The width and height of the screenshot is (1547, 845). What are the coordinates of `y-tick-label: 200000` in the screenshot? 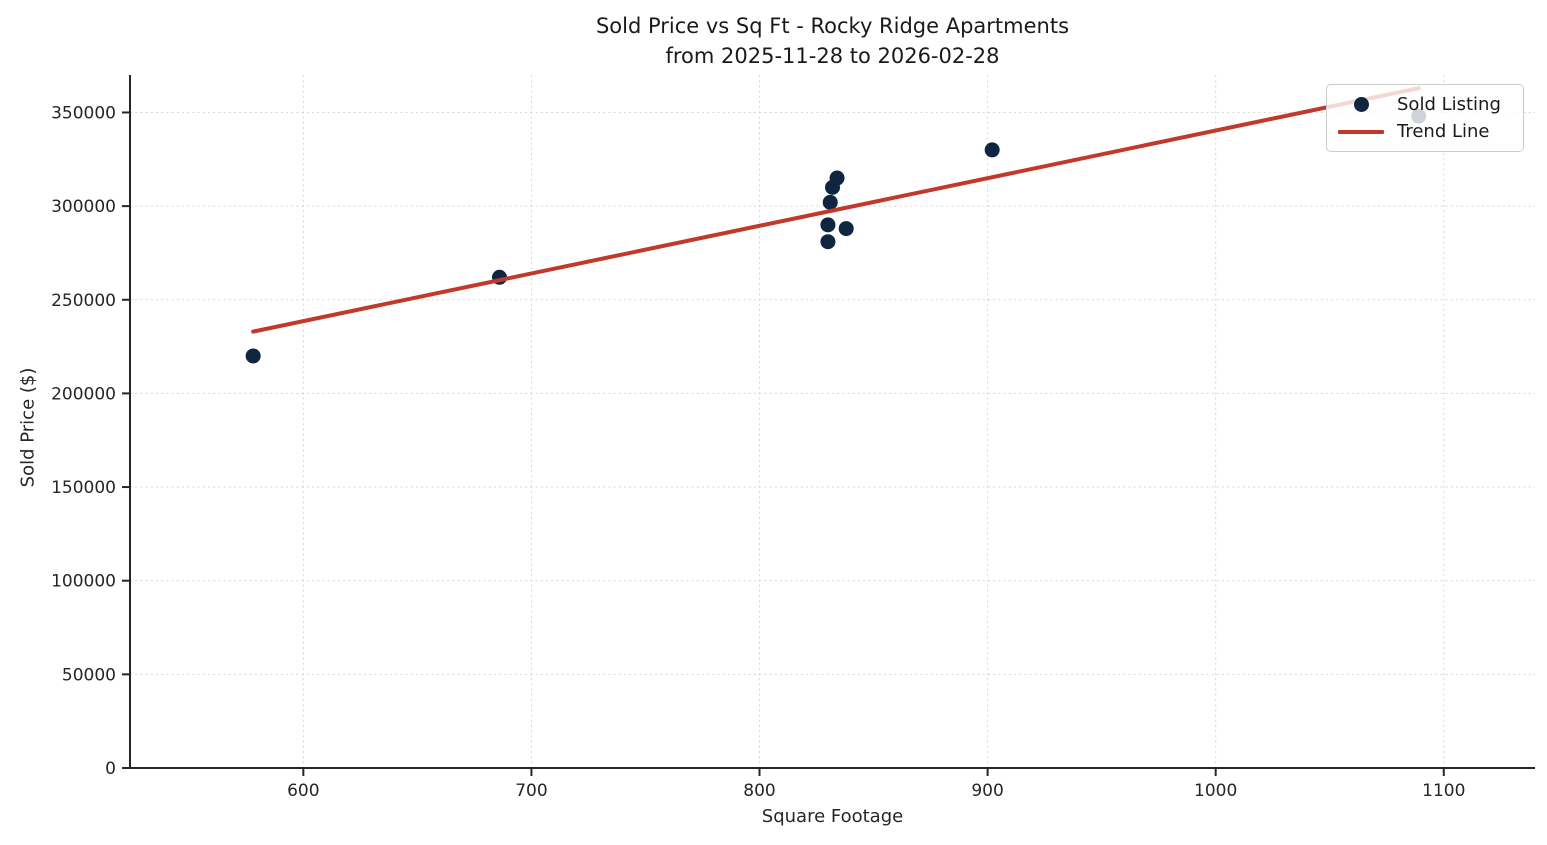 It's located at (83, 394).